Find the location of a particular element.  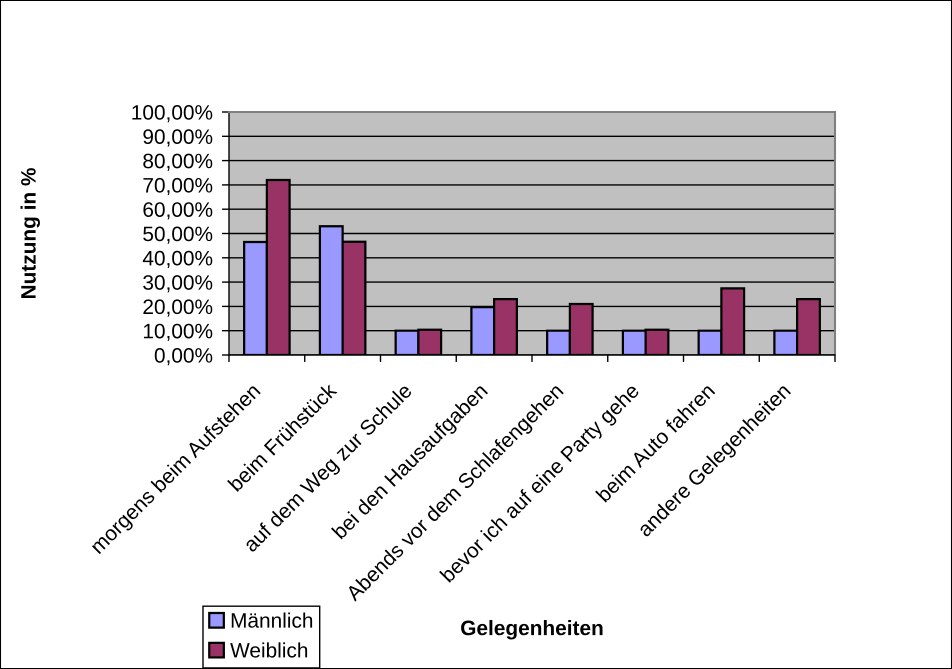

legend-label: Weiblich is located at coordinates (269, 650).